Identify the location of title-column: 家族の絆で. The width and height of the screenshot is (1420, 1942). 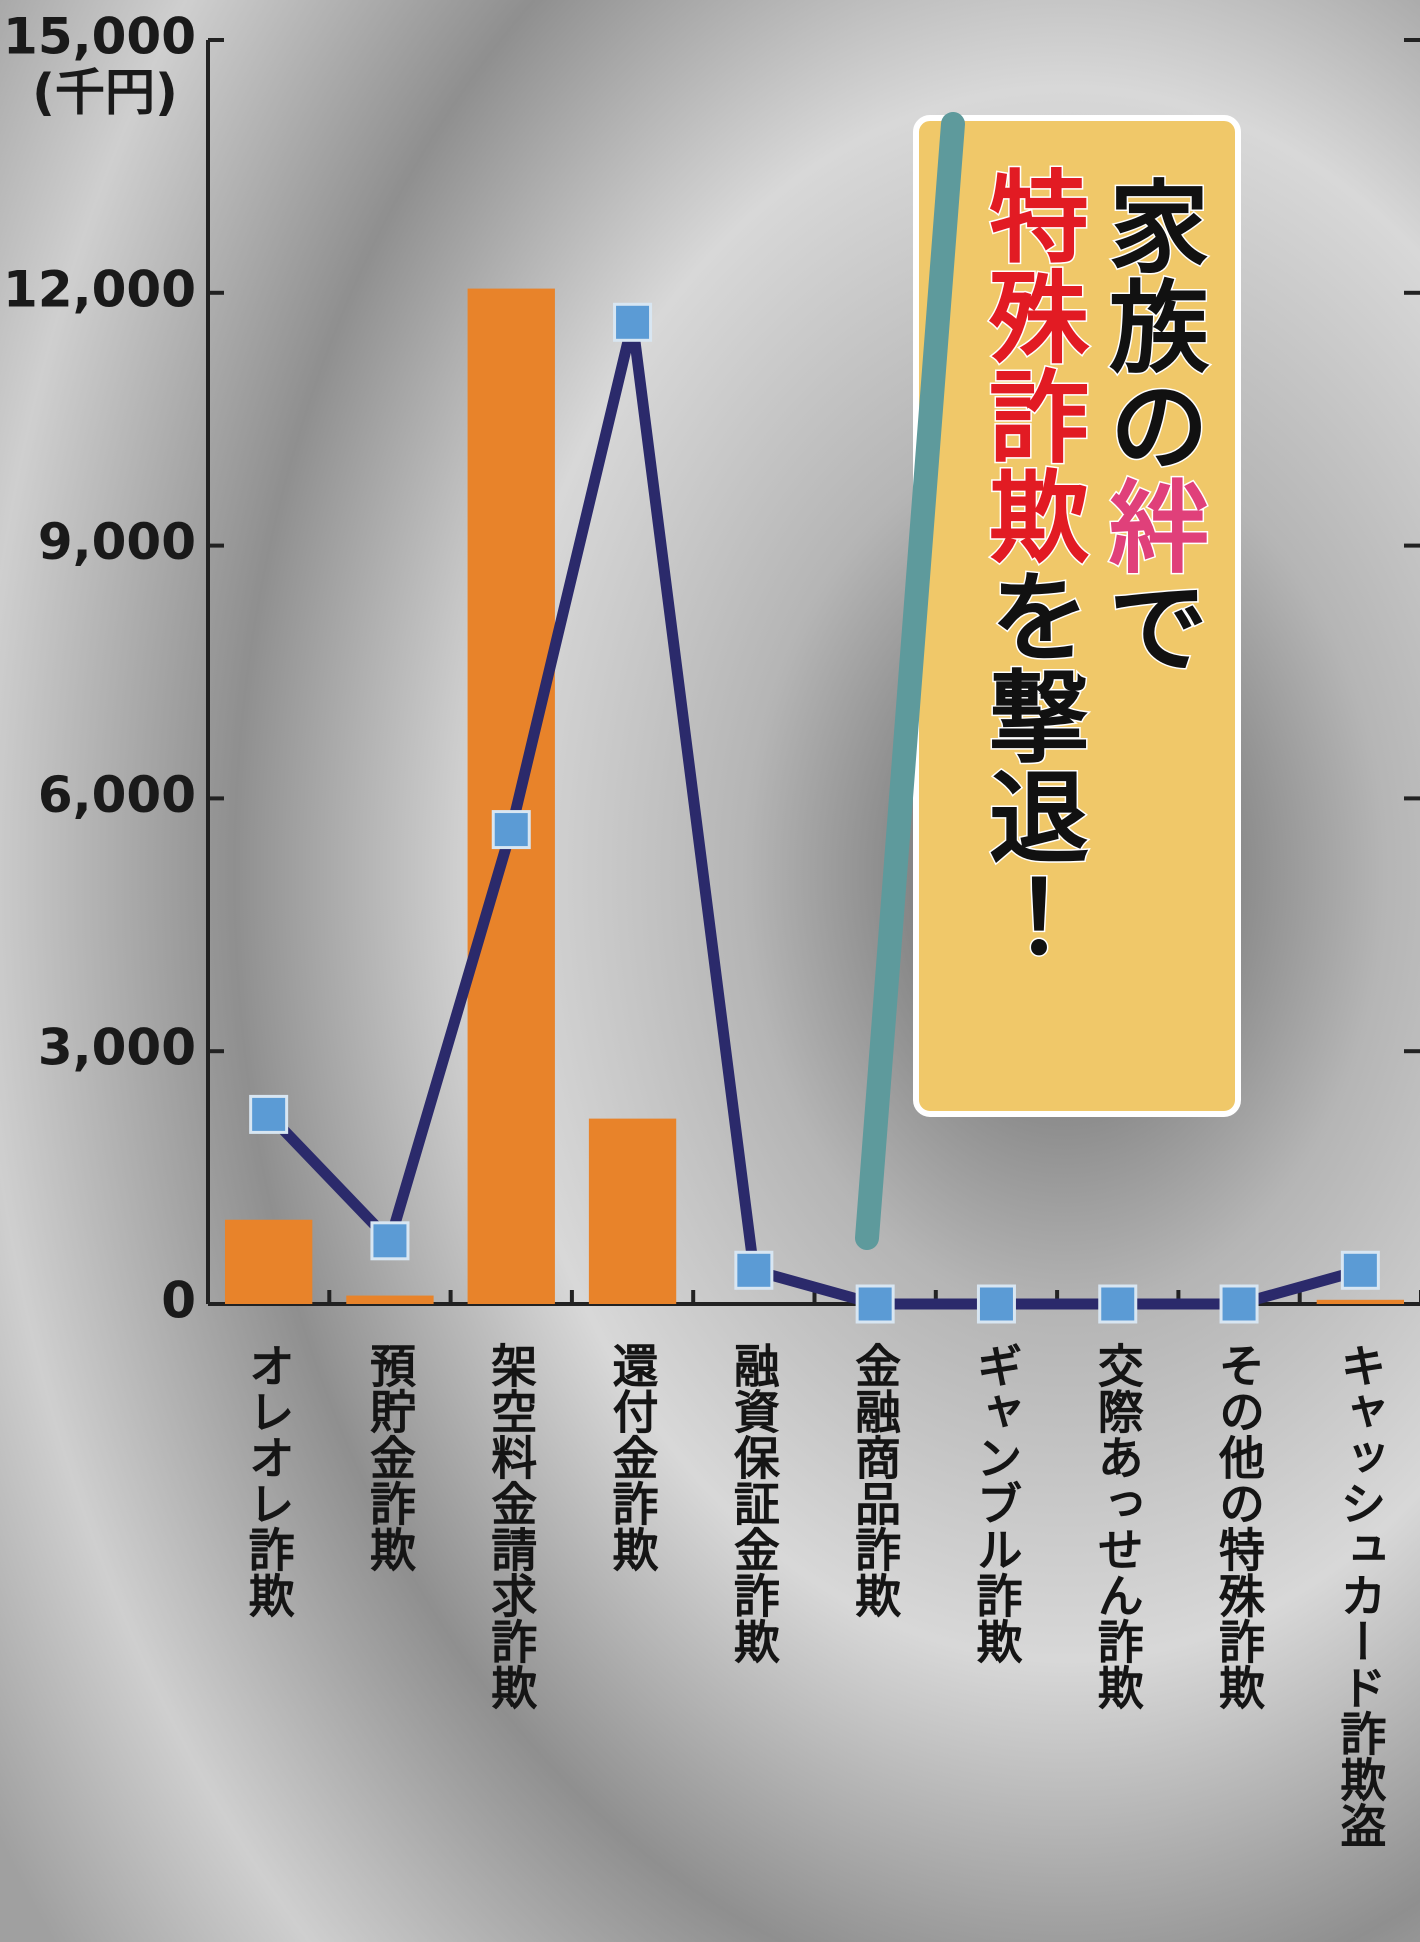
(1150, 425).